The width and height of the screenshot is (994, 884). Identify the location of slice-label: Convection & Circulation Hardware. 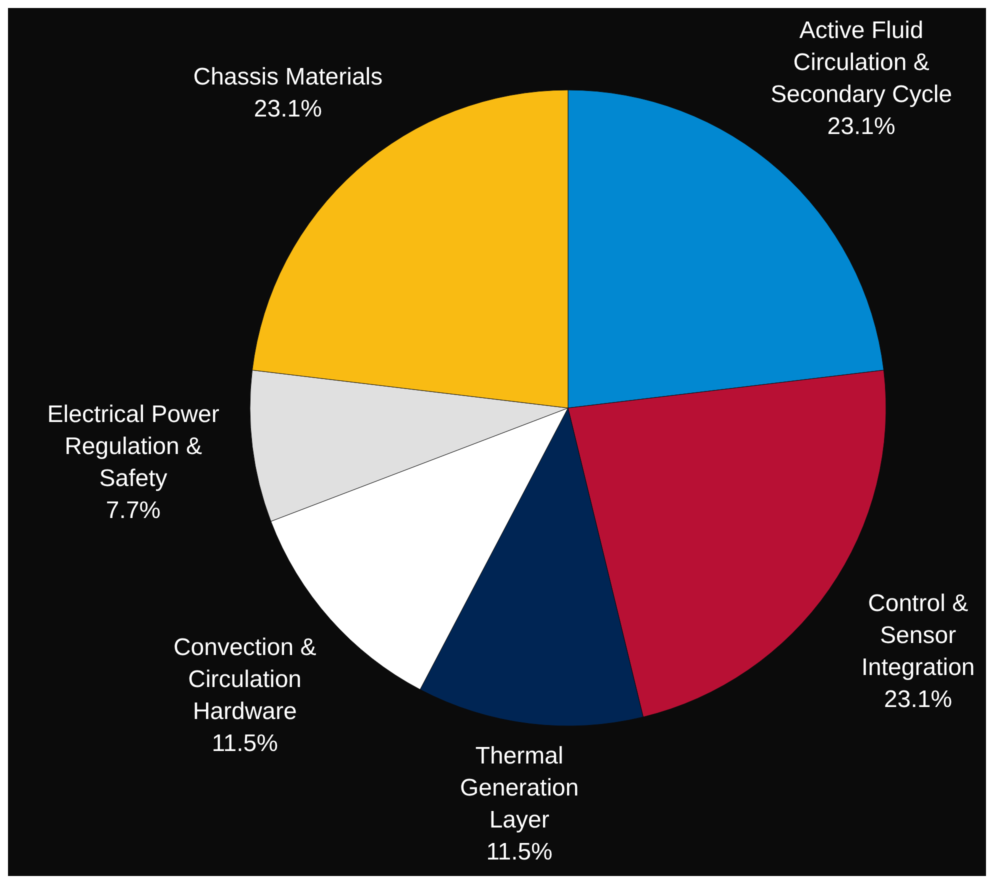
(244, 680).